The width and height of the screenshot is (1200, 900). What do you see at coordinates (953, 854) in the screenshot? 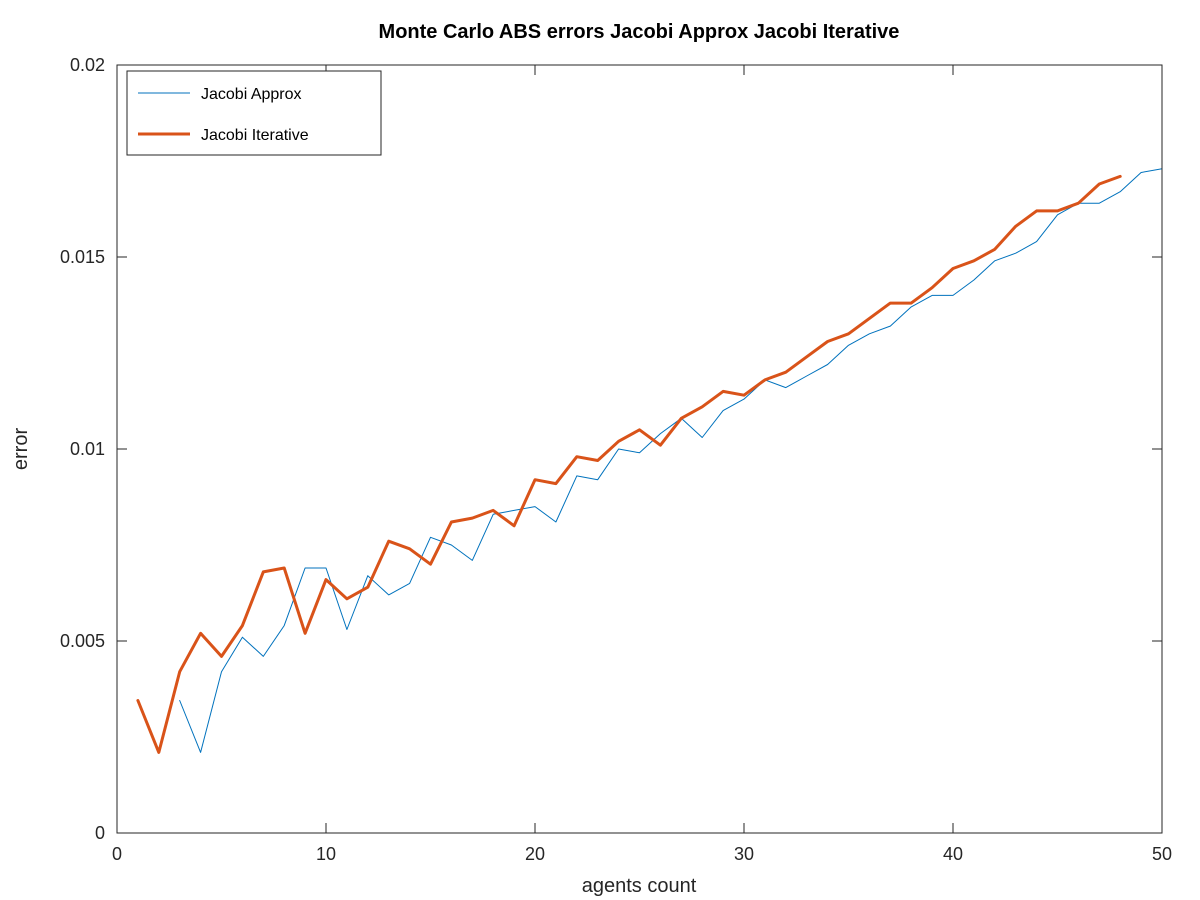
I see `x-tick-label: 40` at bounding box center [953, 854].